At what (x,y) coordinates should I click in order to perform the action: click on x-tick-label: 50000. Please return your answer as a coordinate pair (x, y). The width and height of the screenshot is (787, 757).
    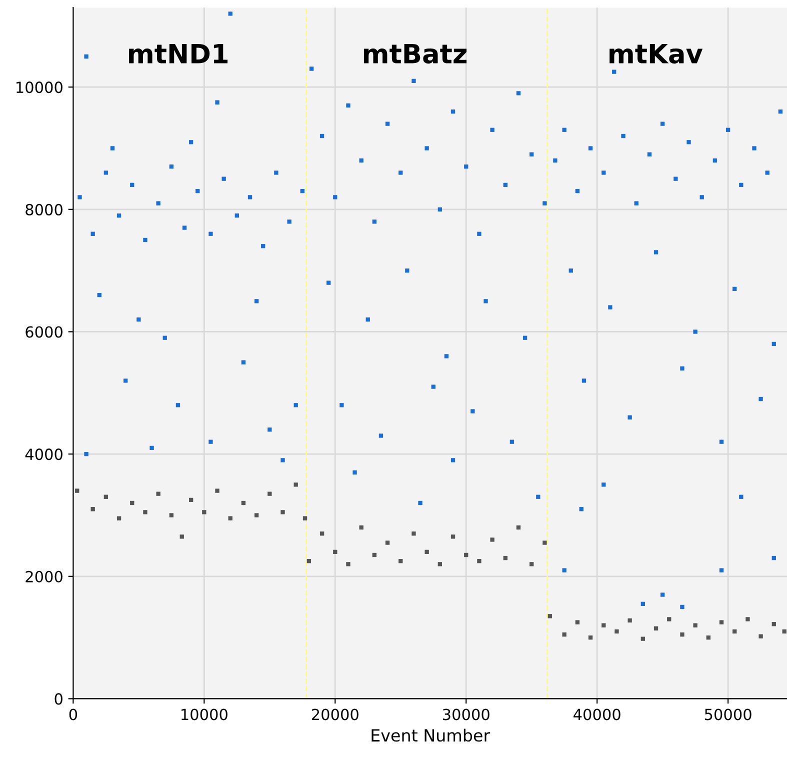
    Looking at the image, I should click on (728, 714).